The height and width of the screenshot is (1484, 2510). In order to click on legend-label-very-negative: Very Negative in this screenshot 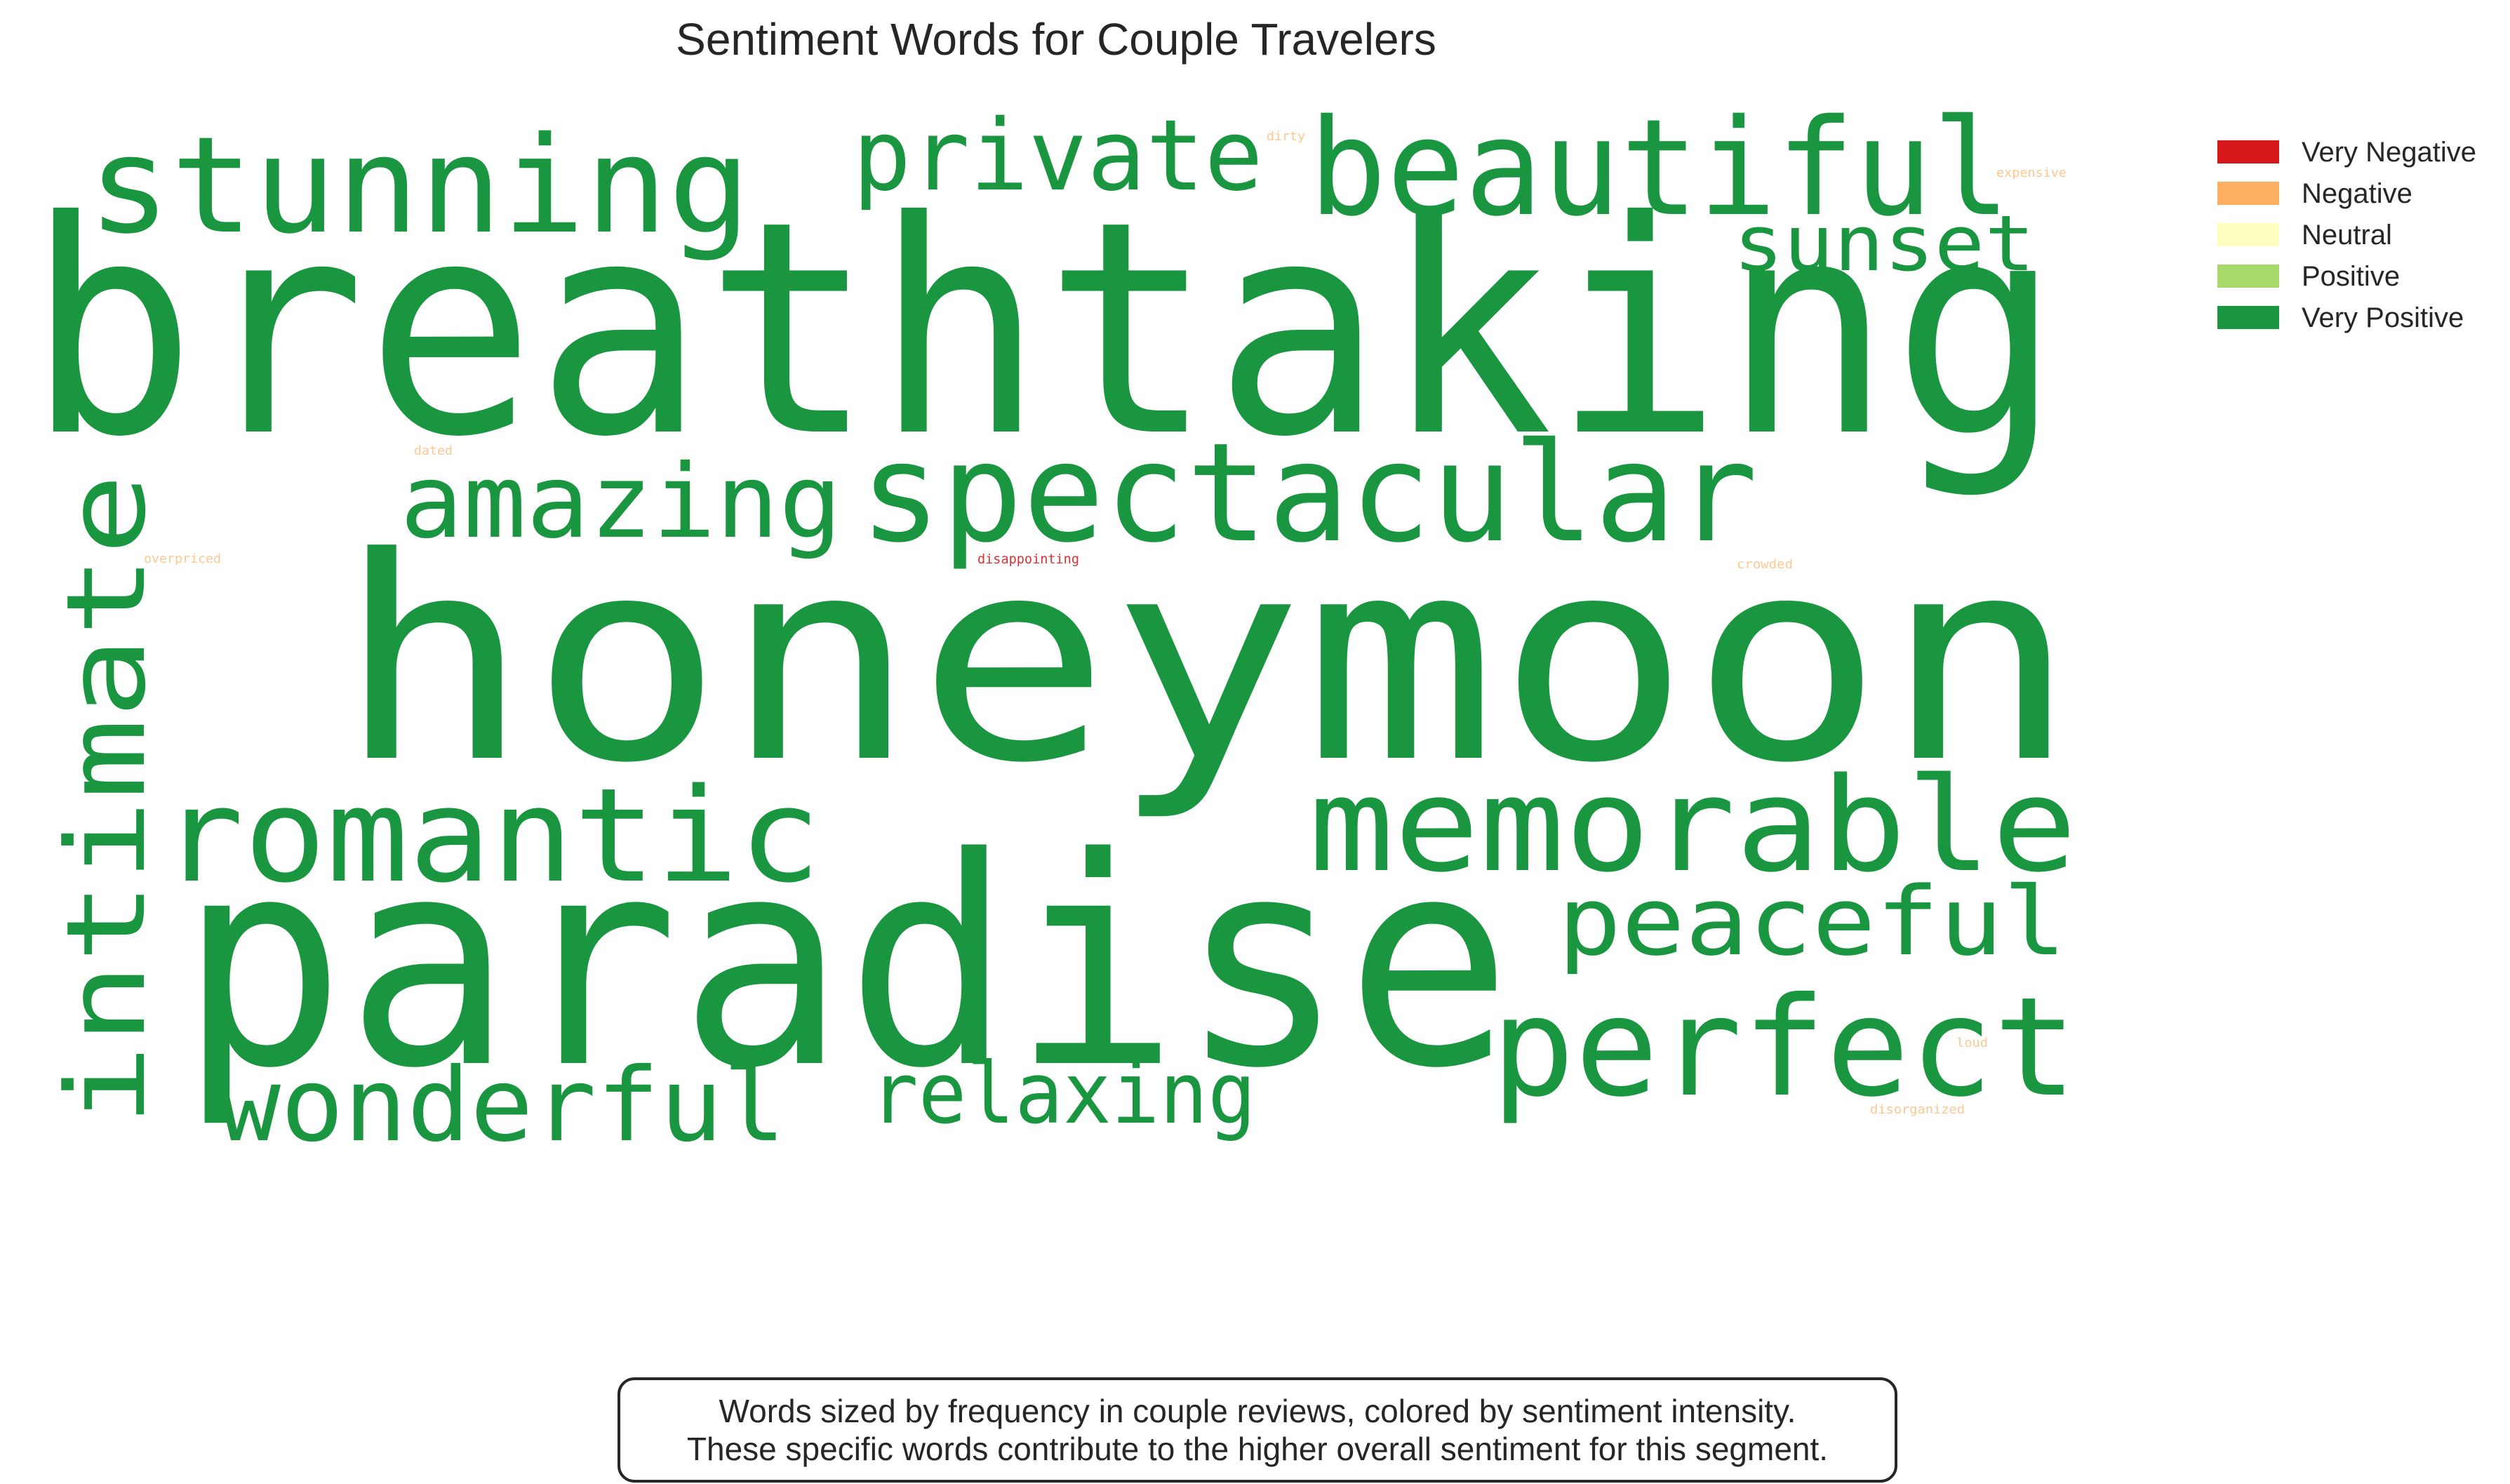, I will do `click(2389, 153)`.